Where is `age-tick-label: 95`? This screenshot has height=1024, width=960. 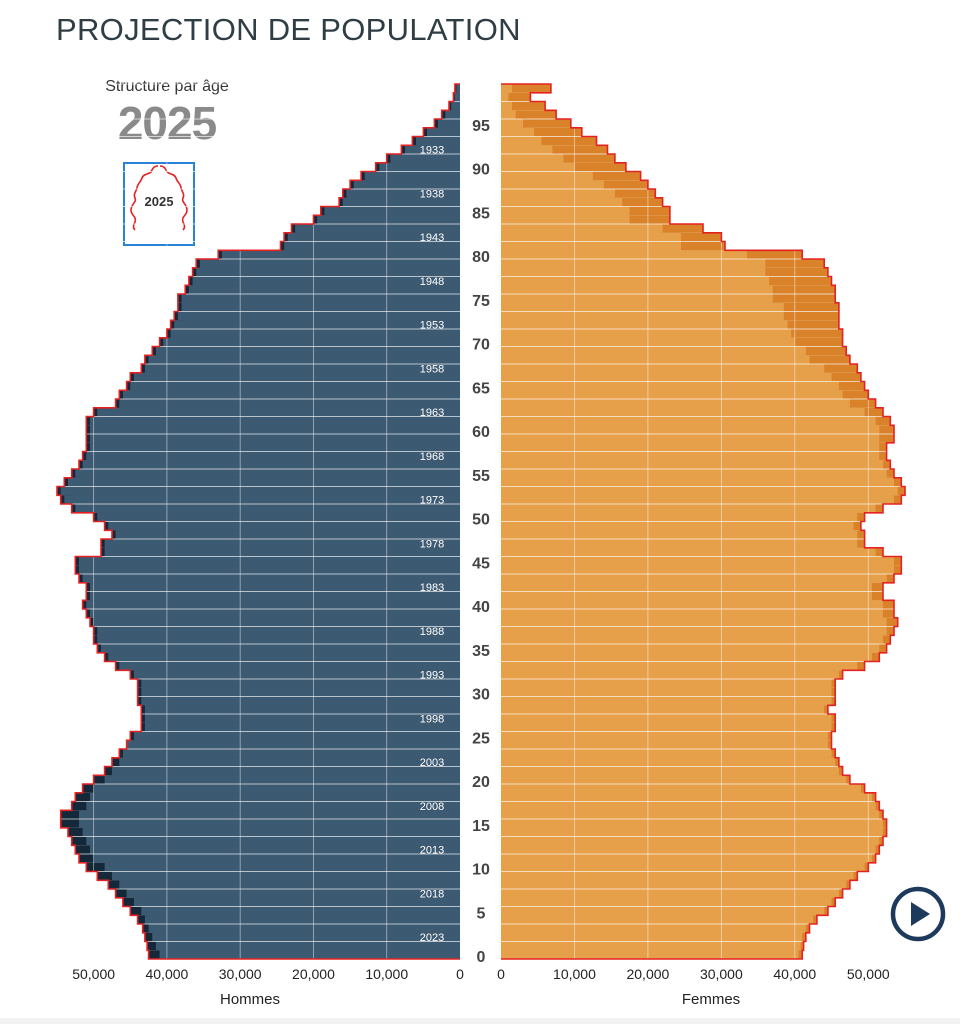
age-tick-label: 95 is located at coordinates (481, 126).